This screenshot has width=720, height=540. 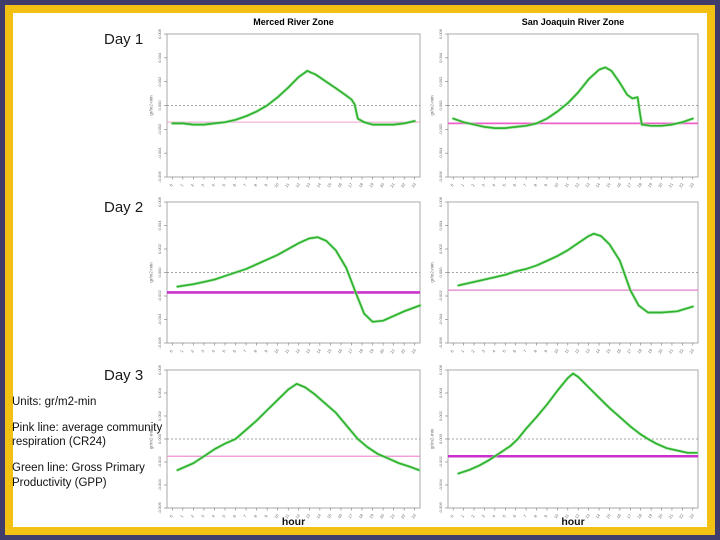 What do you see at coordinates (504, 515) in the screenshot?
I see `x-tick-label: 5` at bounding box center [504, 515].